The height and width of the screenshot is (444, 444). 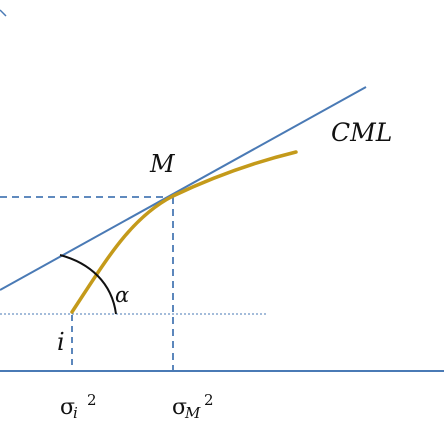 I want to click on market-point-label: M, so click(x=162, y=164).